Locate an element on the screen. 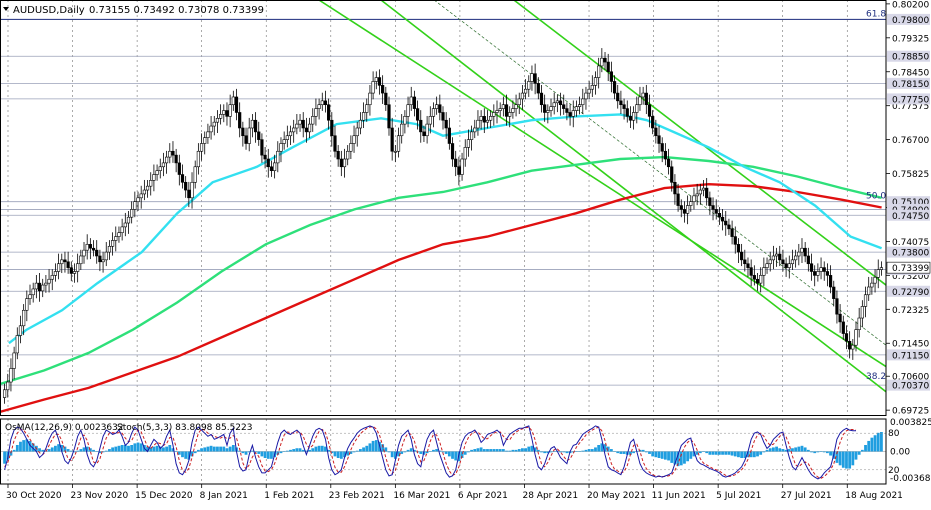  dropdown-triangle-icon is located at coordinates (6, 9).